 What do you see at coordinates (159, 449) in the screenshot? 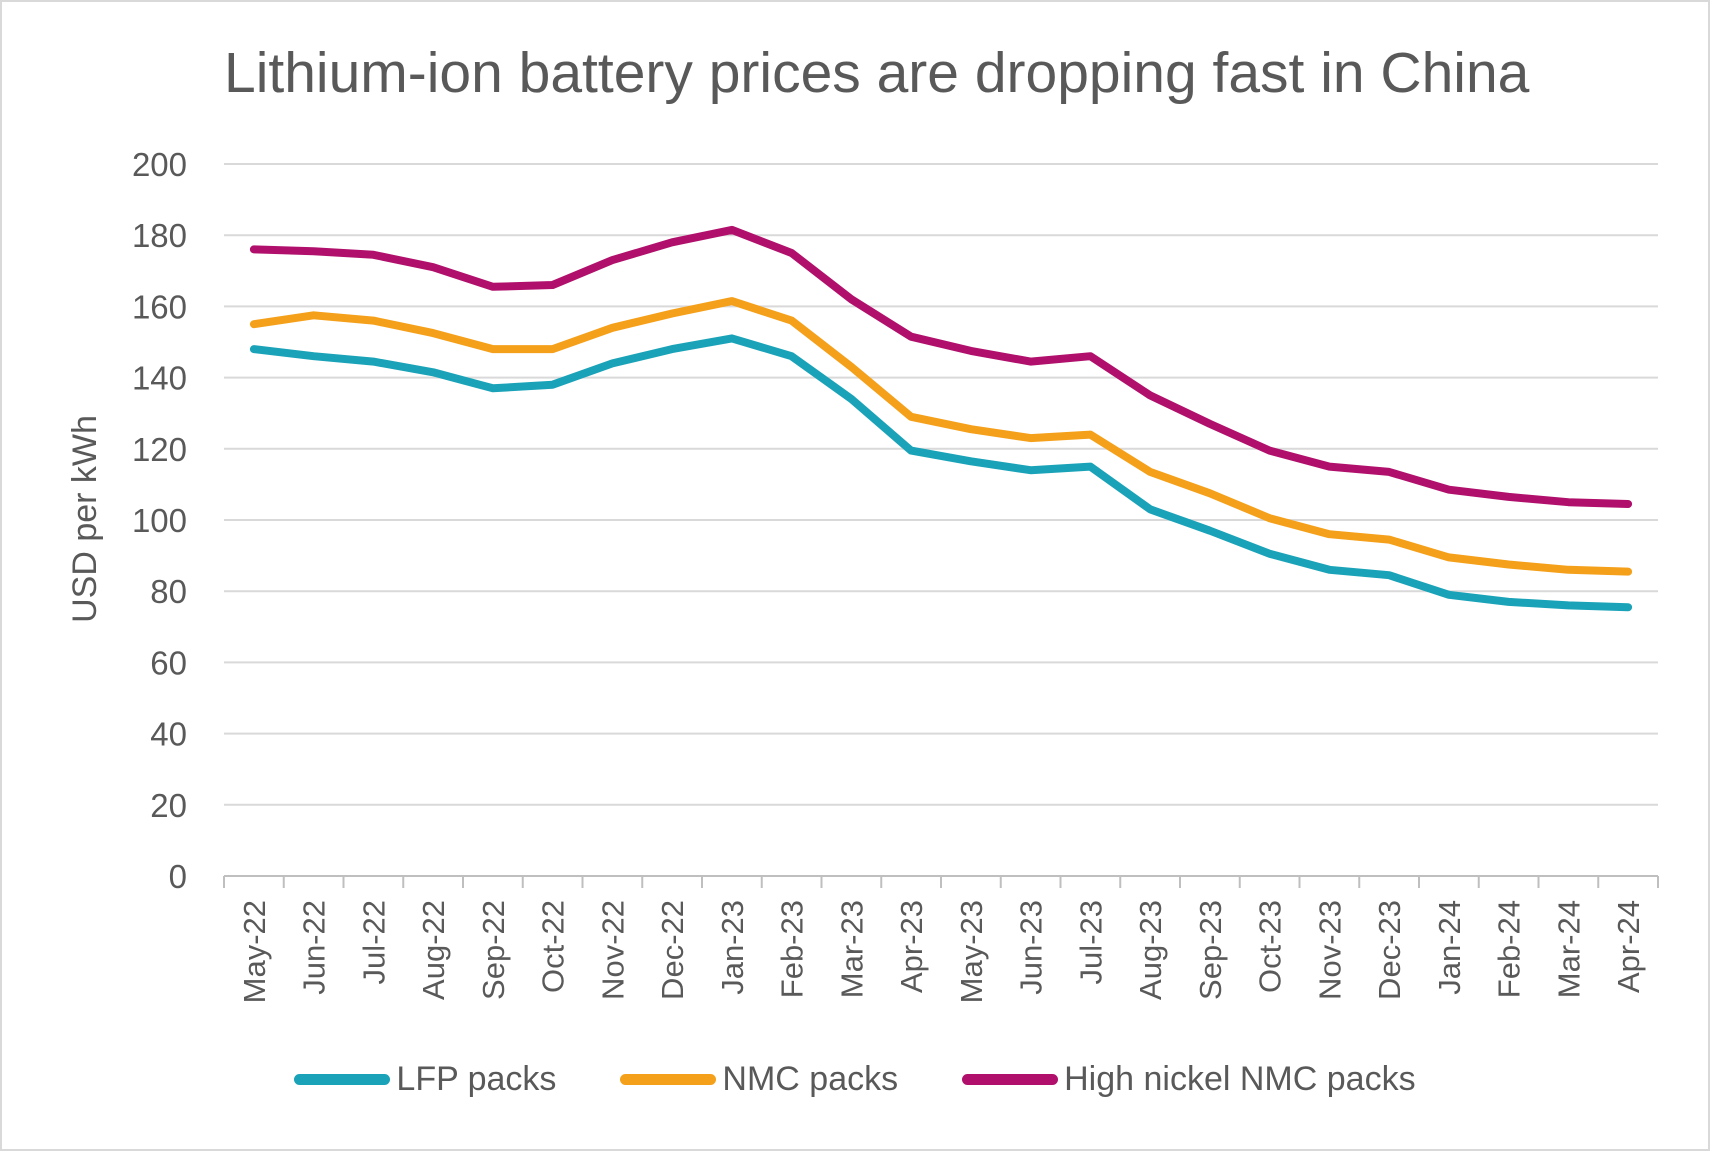
I see `y-tick-label: 120` at bounding box center [159, 449].